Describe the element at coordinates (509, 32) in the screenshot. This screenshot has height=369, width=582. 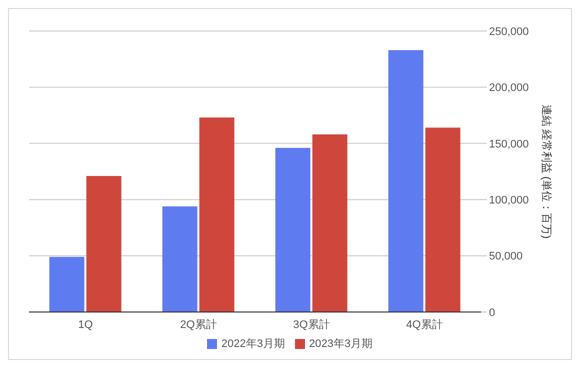
I see `y-tick-label: 250,000` at that location.